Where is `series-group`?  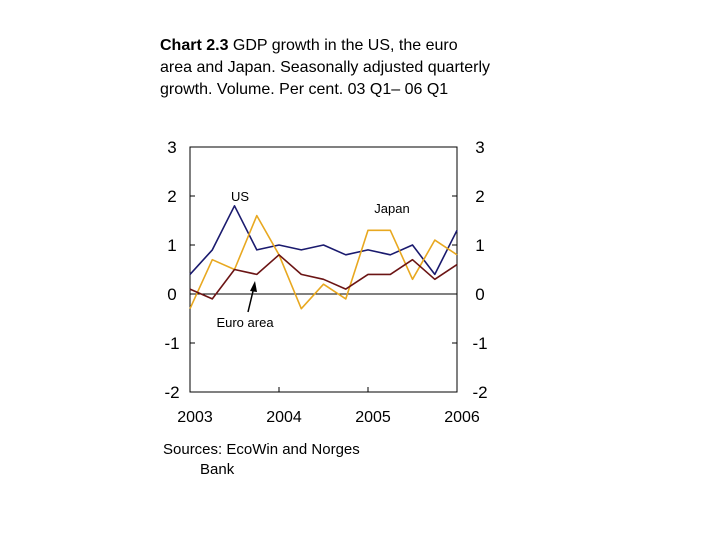
series-group is located at coordinates (323, 257).